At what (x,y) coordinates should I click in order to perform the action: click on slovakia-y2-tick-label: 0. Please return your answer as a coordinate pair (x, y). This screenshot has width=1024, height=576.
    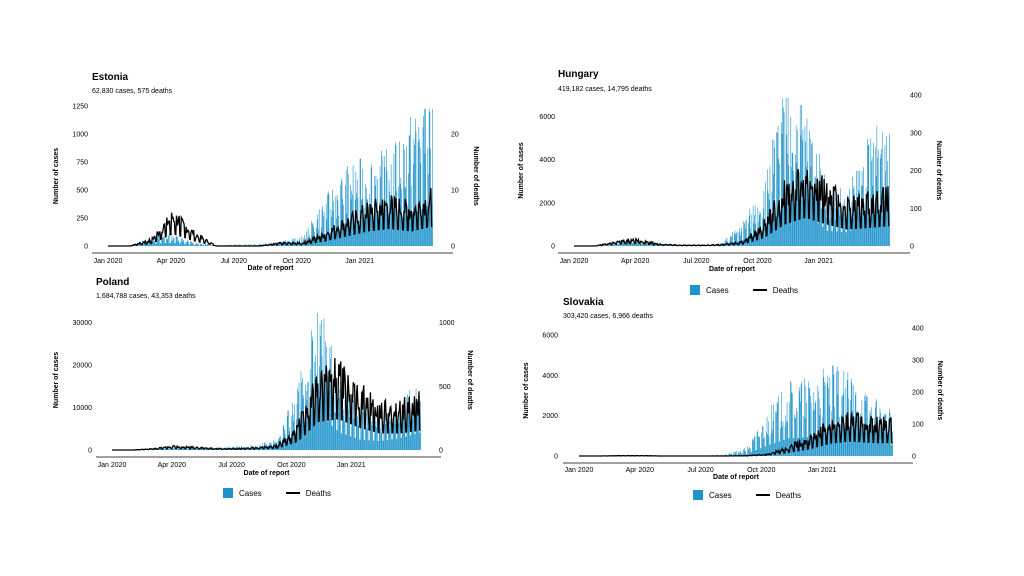
    Looking at the image, I should click on (914, 457).